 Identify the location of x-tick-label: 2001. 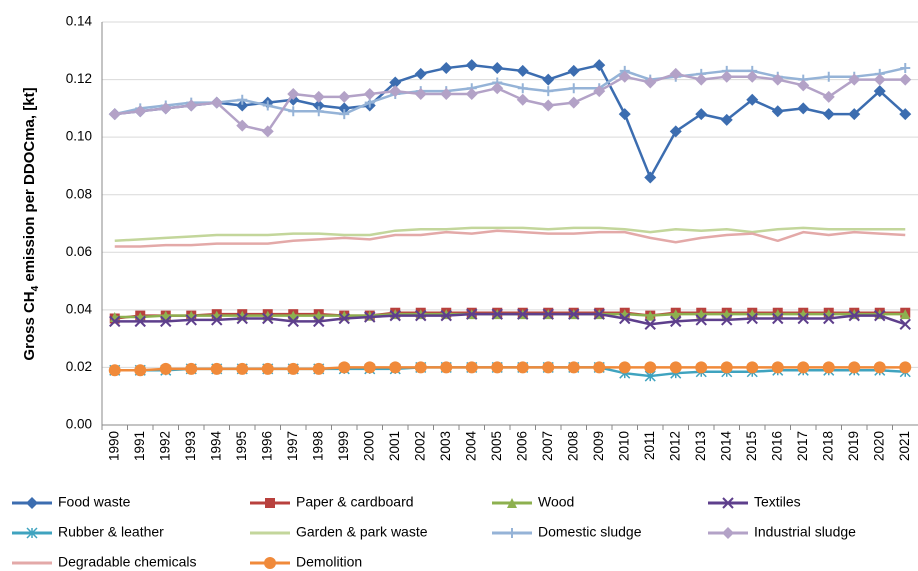
(394, 446).